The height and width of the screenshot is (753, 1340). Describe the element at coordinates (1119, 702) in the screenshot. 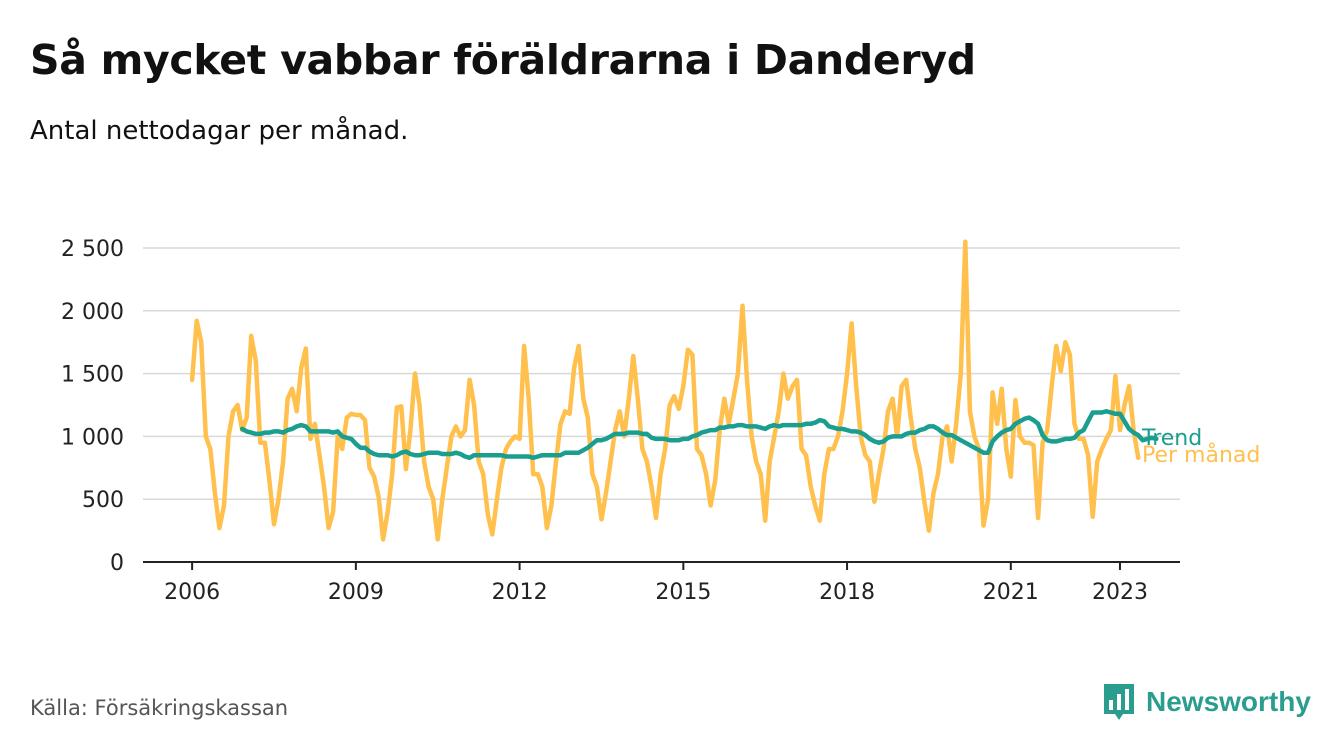

I see `newsworthy-logo-icon` at that location.